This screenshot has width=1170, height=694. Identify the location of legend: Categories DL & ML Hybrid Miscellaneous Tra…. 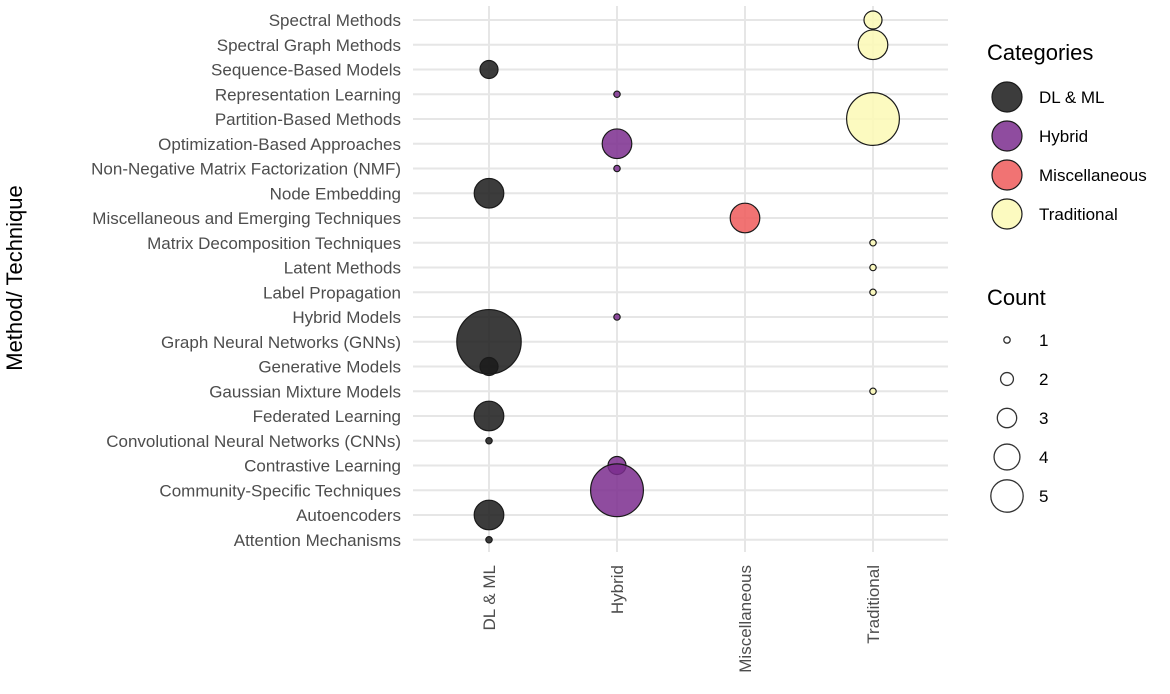
(1067, 276).